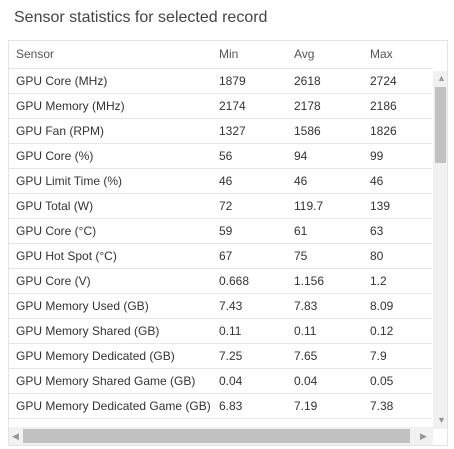  What do you see at coordinates (226, 206) in the screenshot?
I see `stat-value: 72` at bounding box center [226, 206].